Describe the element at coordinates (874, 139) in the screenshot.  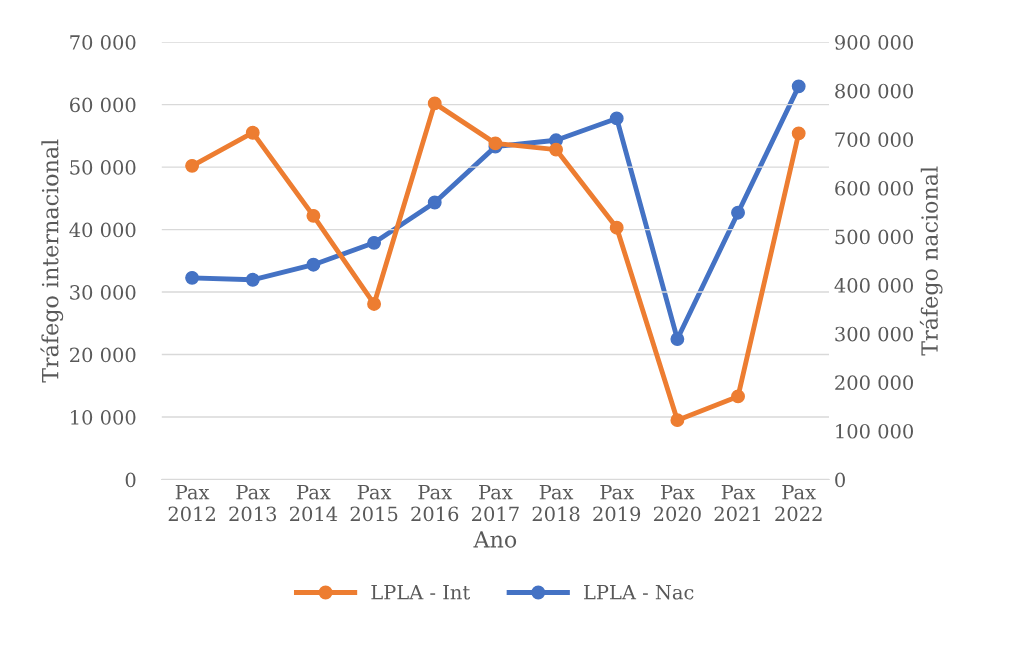
I see `y2-tick-label: 700 000` at that location.